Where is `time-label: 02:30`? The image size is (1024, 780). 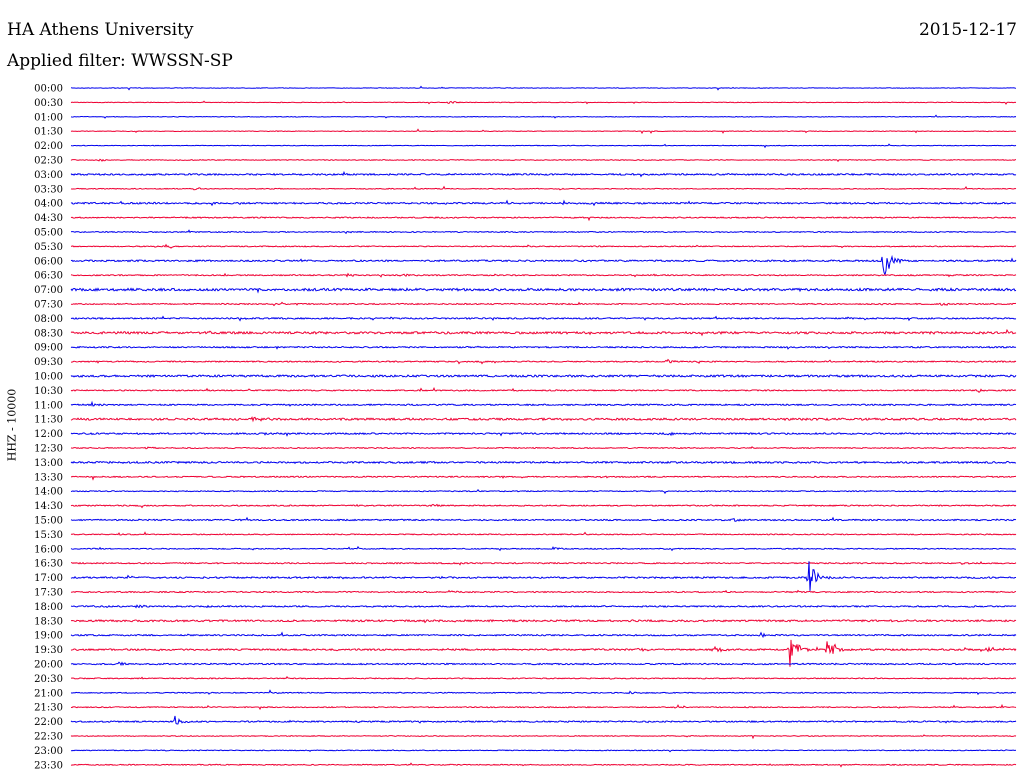
time-label: 02:30 is located at coordinates (48, 161).